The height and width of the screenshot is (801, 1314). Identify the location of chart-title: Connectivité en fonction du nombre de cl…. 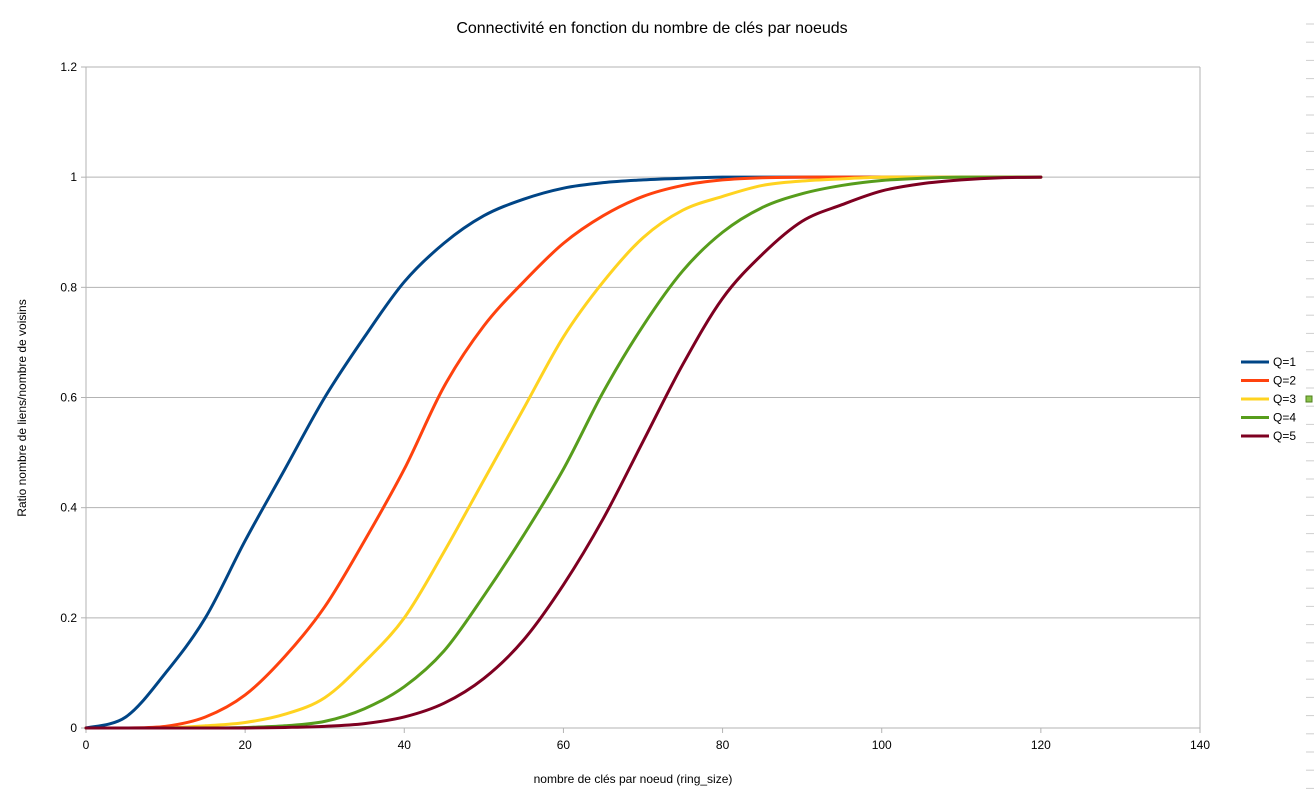
(651, 28).